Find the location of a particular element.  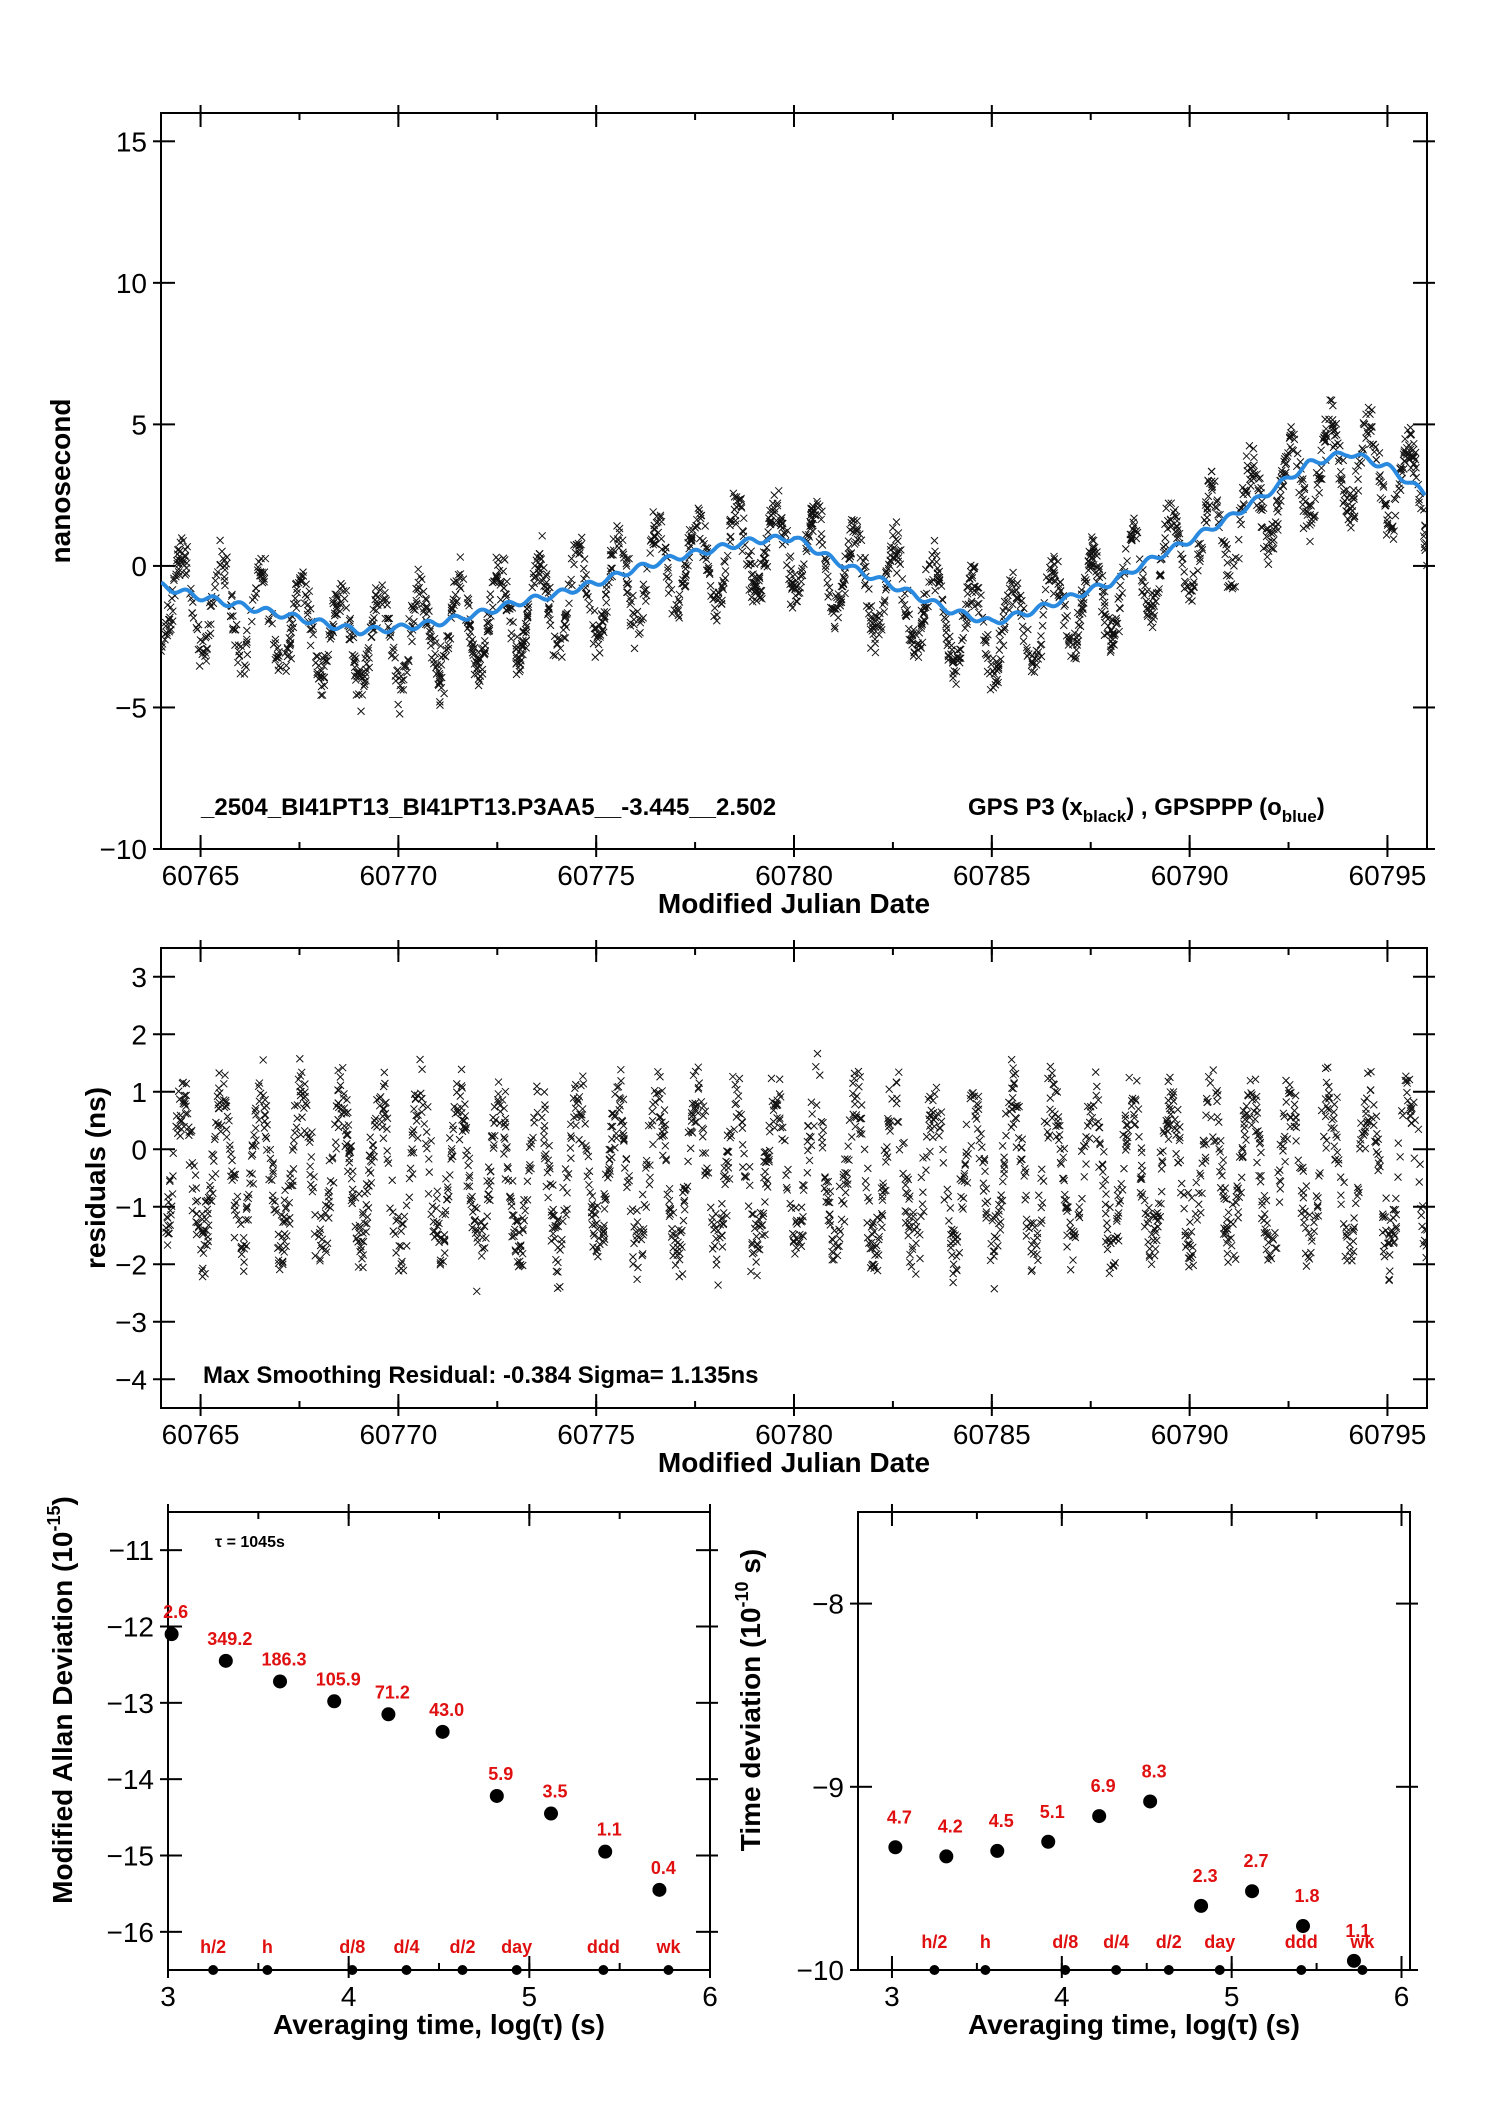

point-count-label: 4.2 is located at coordinates (950, 1826).